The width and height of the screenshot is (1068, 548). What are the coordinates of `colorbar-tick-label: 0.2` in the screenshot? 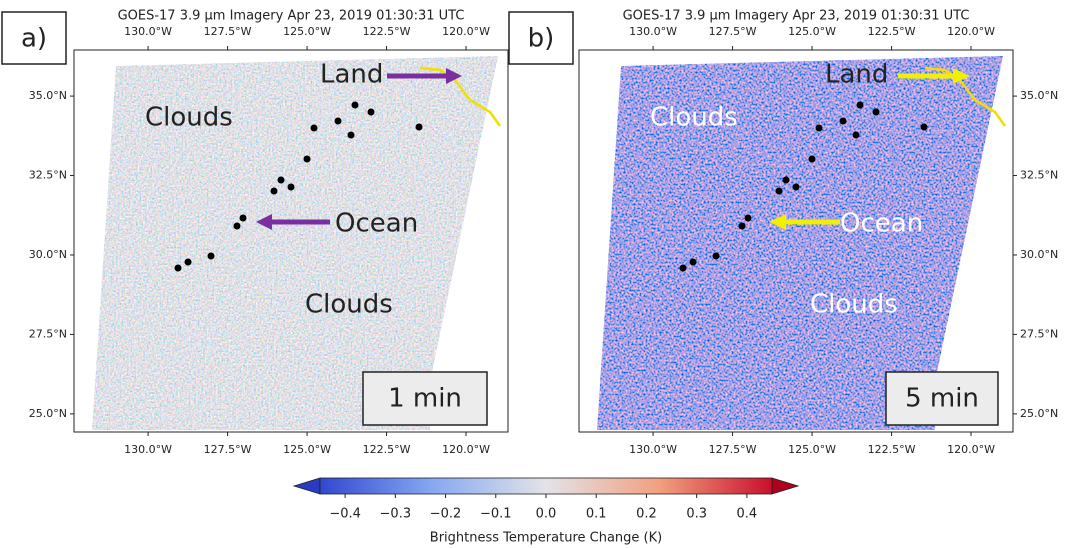 It's located at (646, 514).